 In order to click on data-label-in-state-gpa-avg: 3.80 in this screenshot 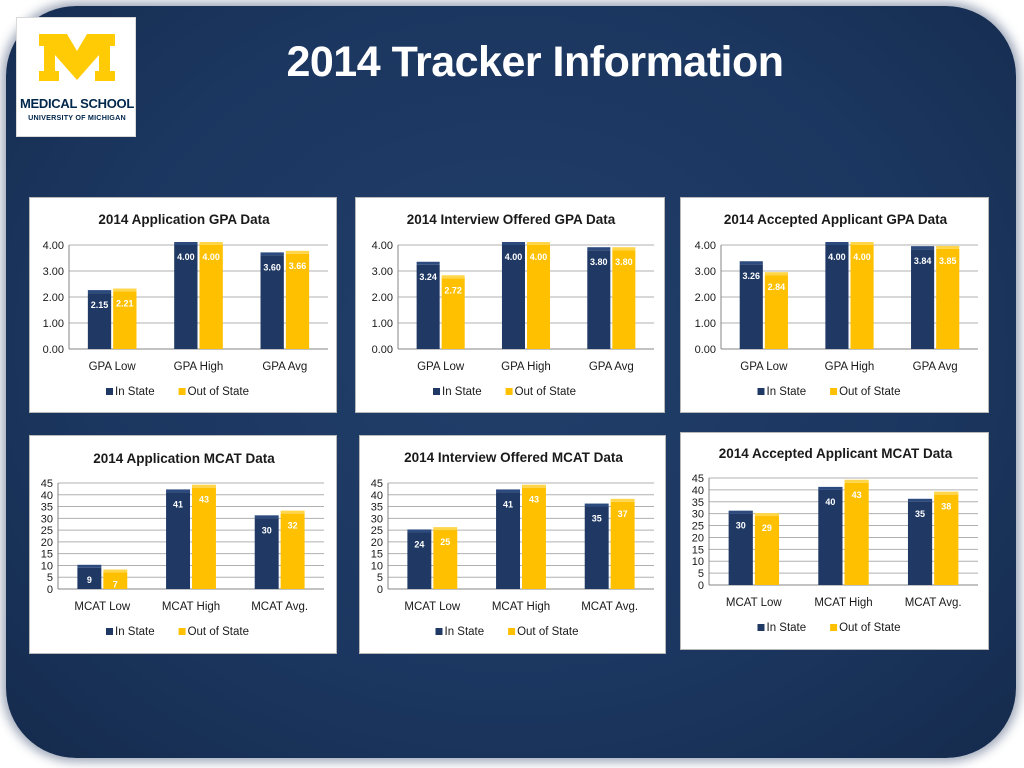, I will do `click(599, 262)`.